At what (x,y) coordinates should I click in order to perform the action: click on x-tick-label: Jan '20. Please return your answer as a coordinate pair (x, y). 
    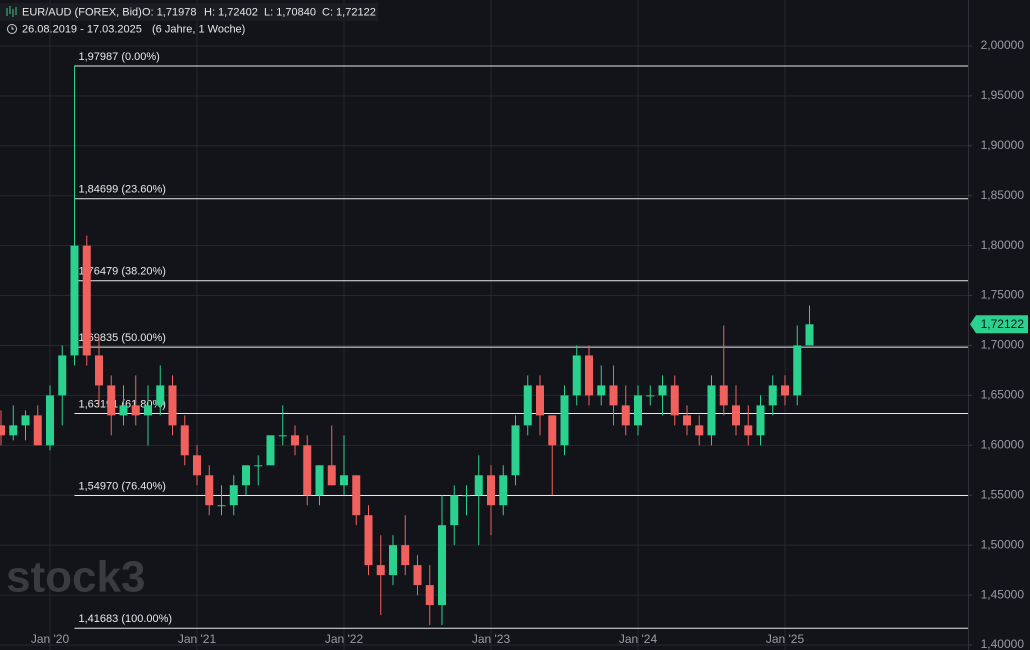
    Looking at the image, I should click on (50, 639).